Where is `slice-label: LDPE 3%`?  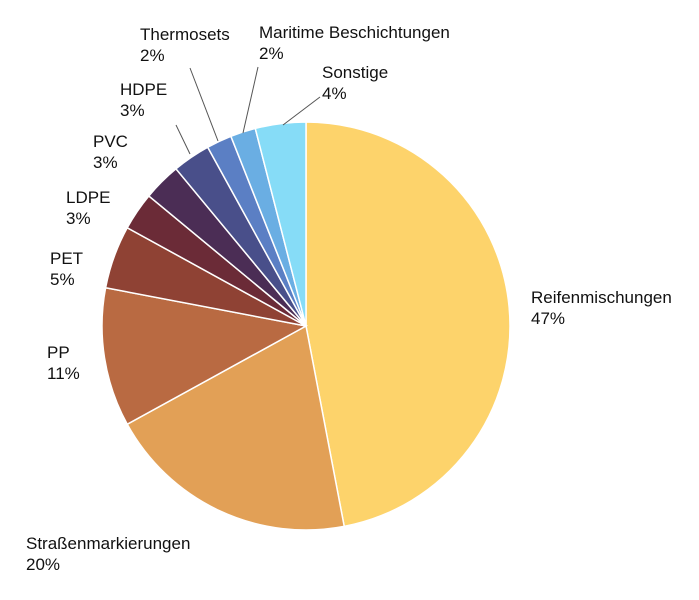 slice-label: LDPE 3% is located at coordinates (88, 208).